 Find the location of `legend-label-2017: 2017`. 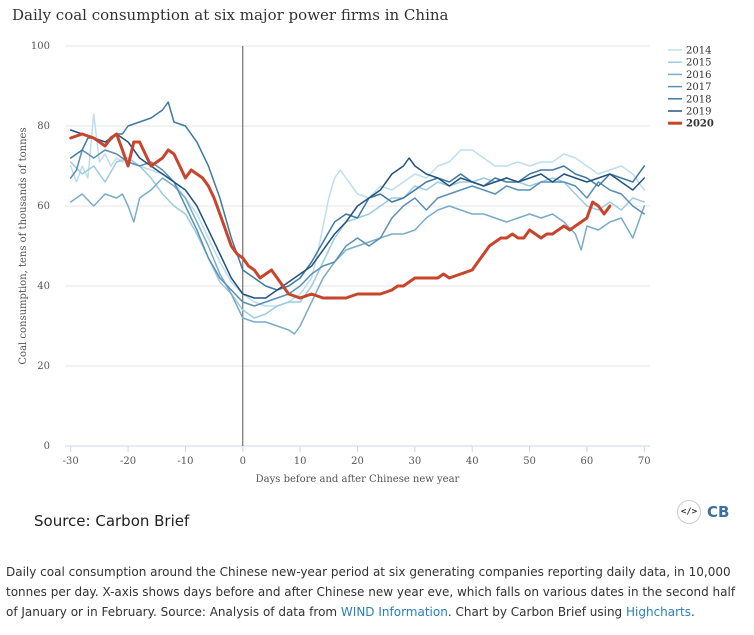

legend-label-2017: 2017 is located at coordinates (698, 87).